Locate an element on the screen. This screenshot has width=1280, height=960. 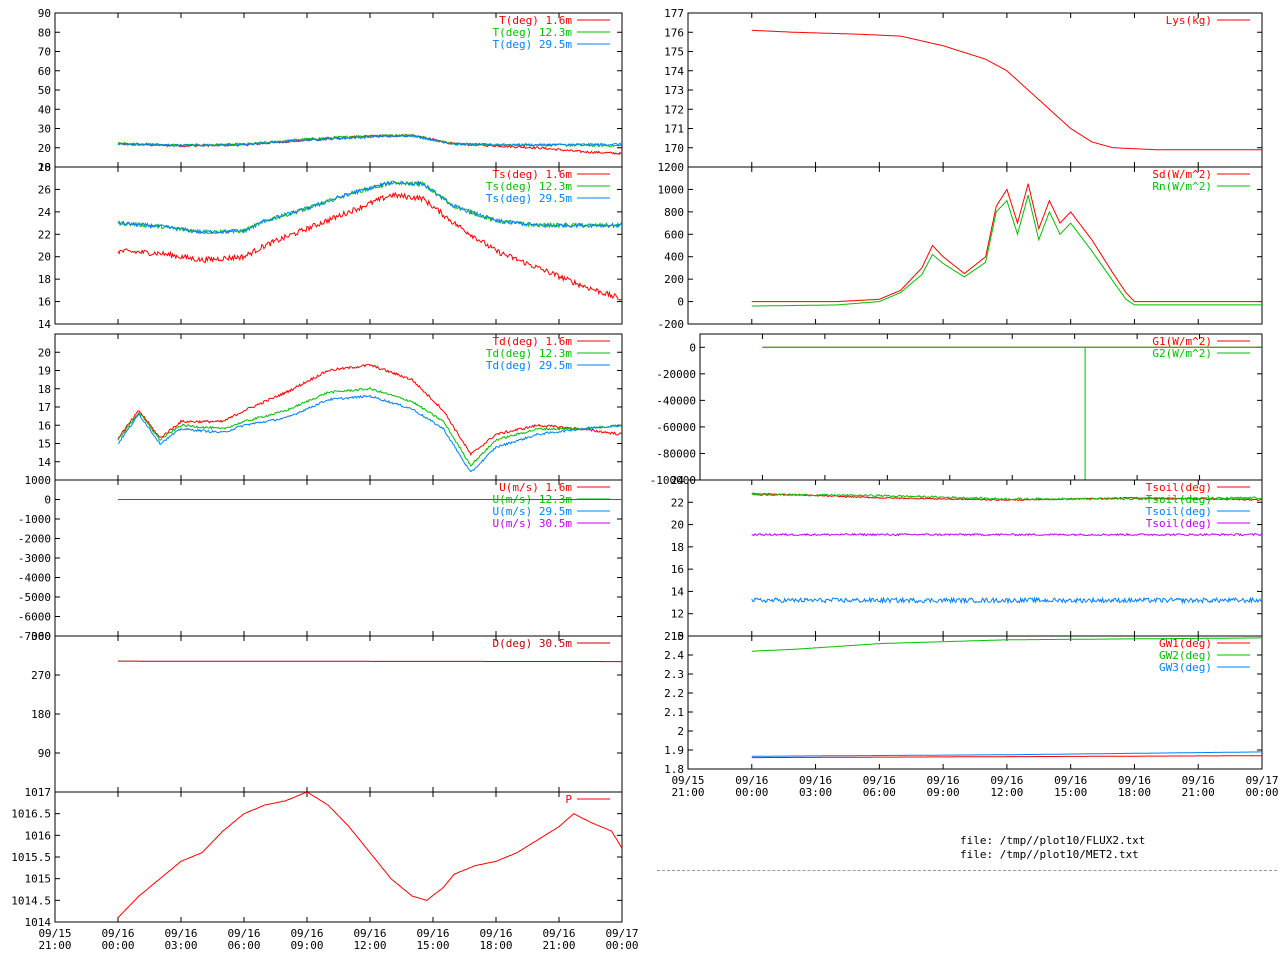
separator-line is located at coordinates (967, 870).